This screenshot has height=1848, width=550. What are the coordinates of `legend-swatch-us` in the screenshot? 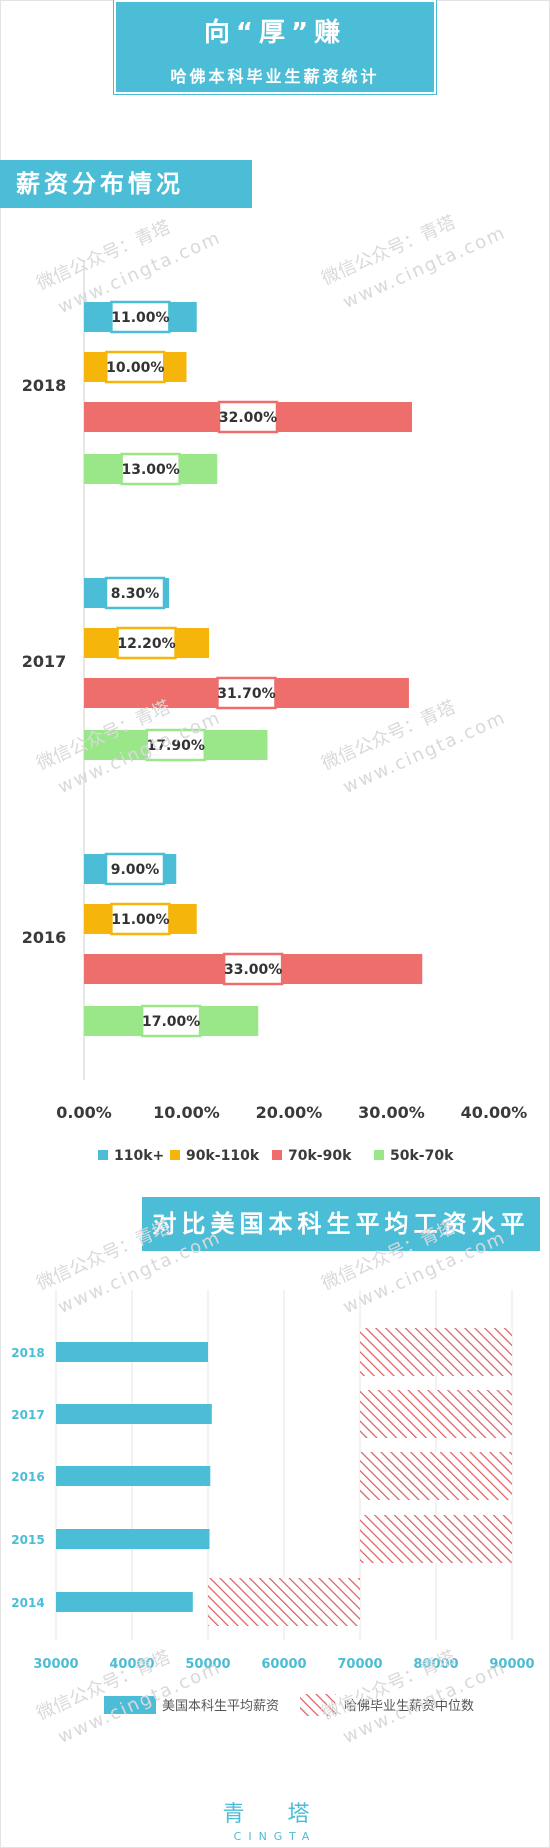 It's located at (130, 1705).